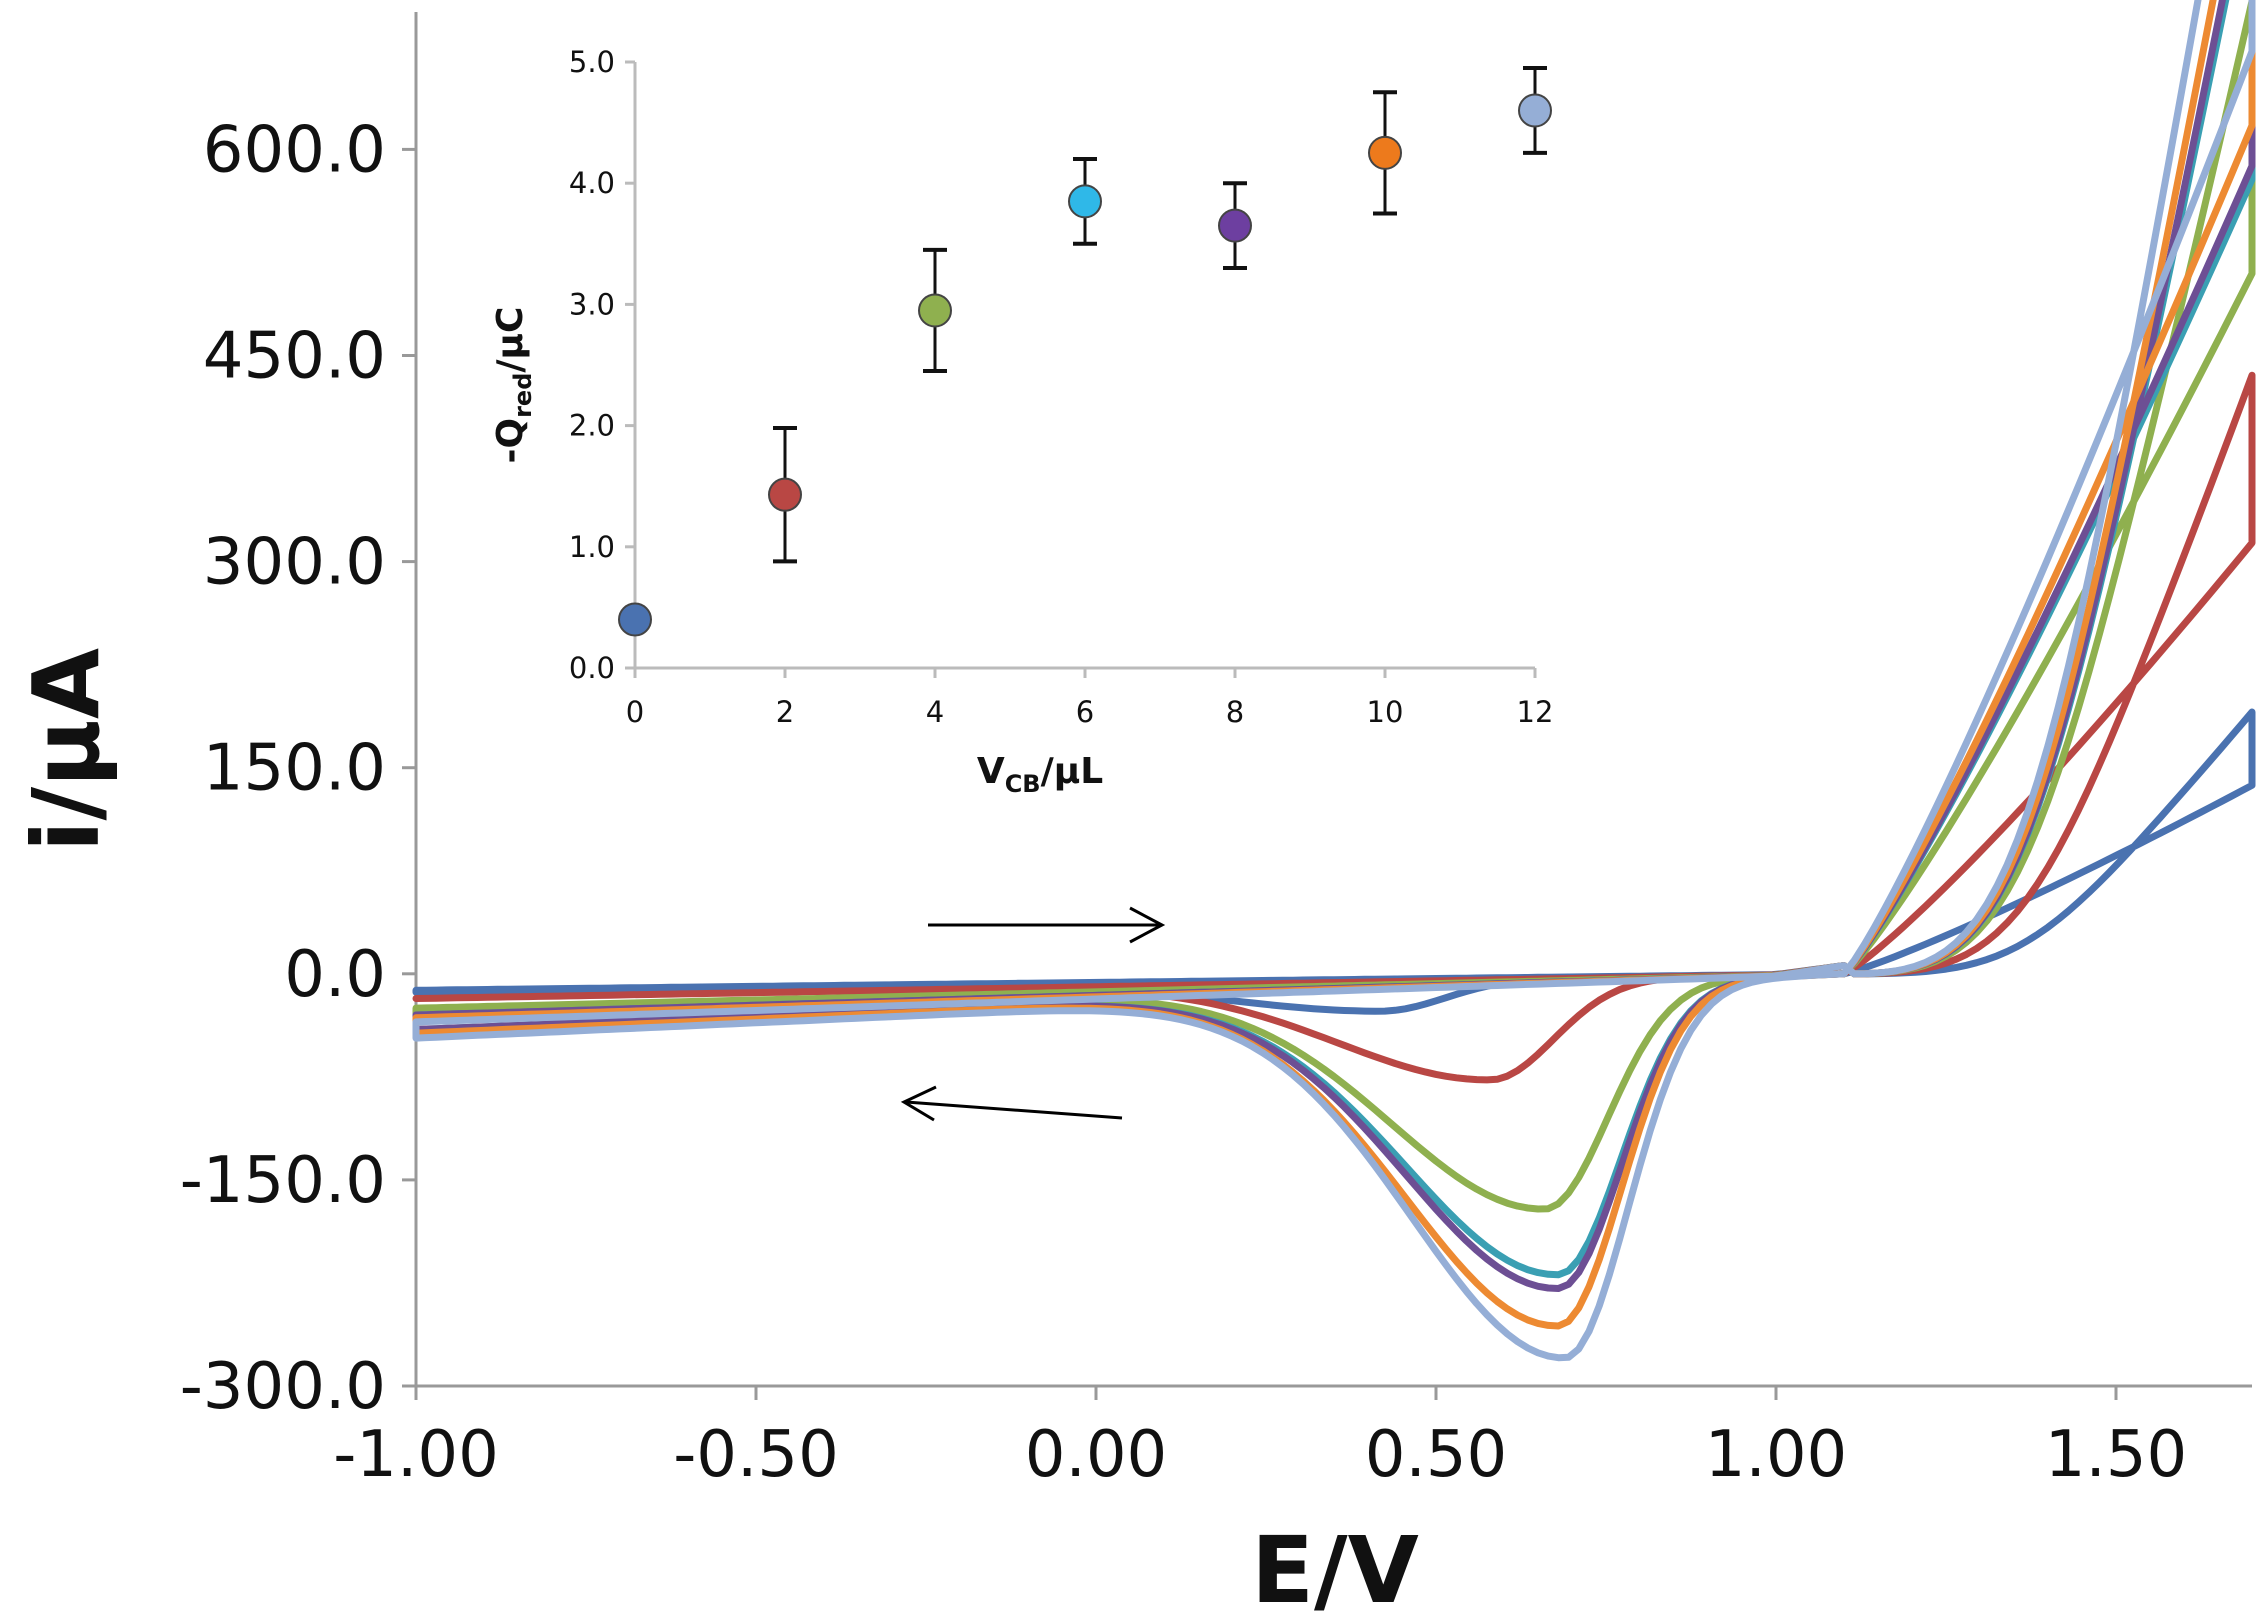 The image size is (2265, 1620). Describe the element at coordinates (1096, 1455) in the screenshot. I see `main-x-tick-label: 0.00` at that location.